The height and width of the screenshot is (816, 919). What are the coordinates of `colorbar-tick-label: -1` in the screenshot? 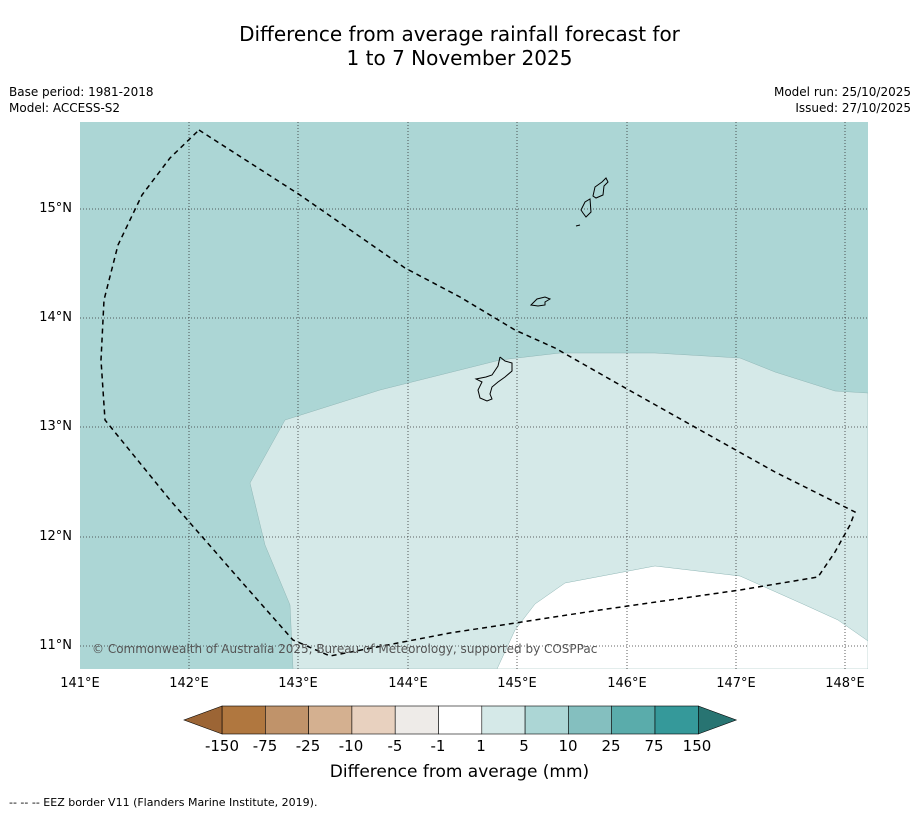 It's located at (438, 746).